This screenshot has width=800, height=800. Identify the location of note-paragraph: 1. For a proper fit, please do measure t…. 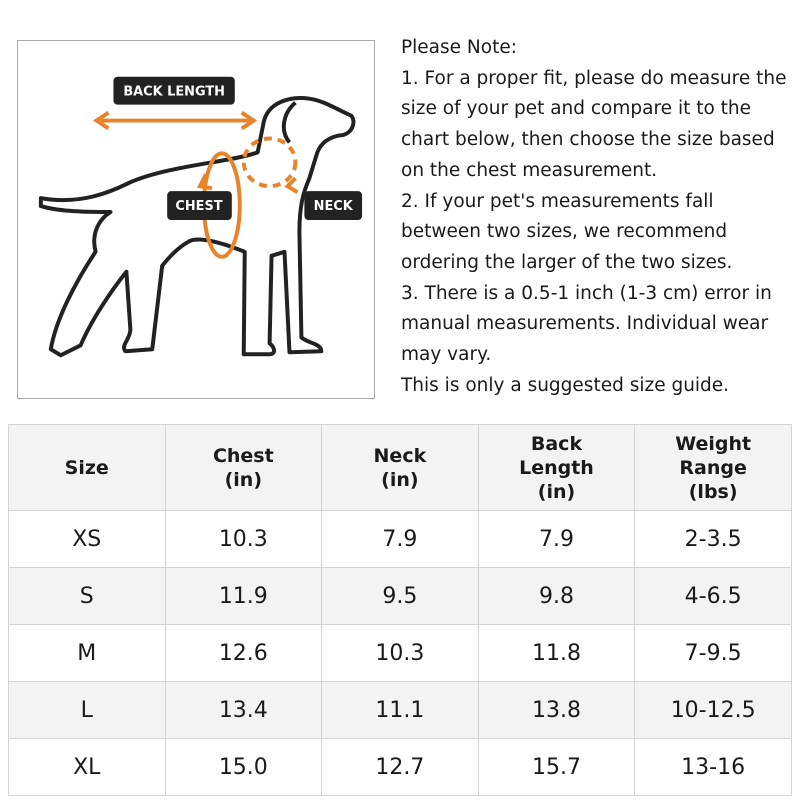
(594, 124).